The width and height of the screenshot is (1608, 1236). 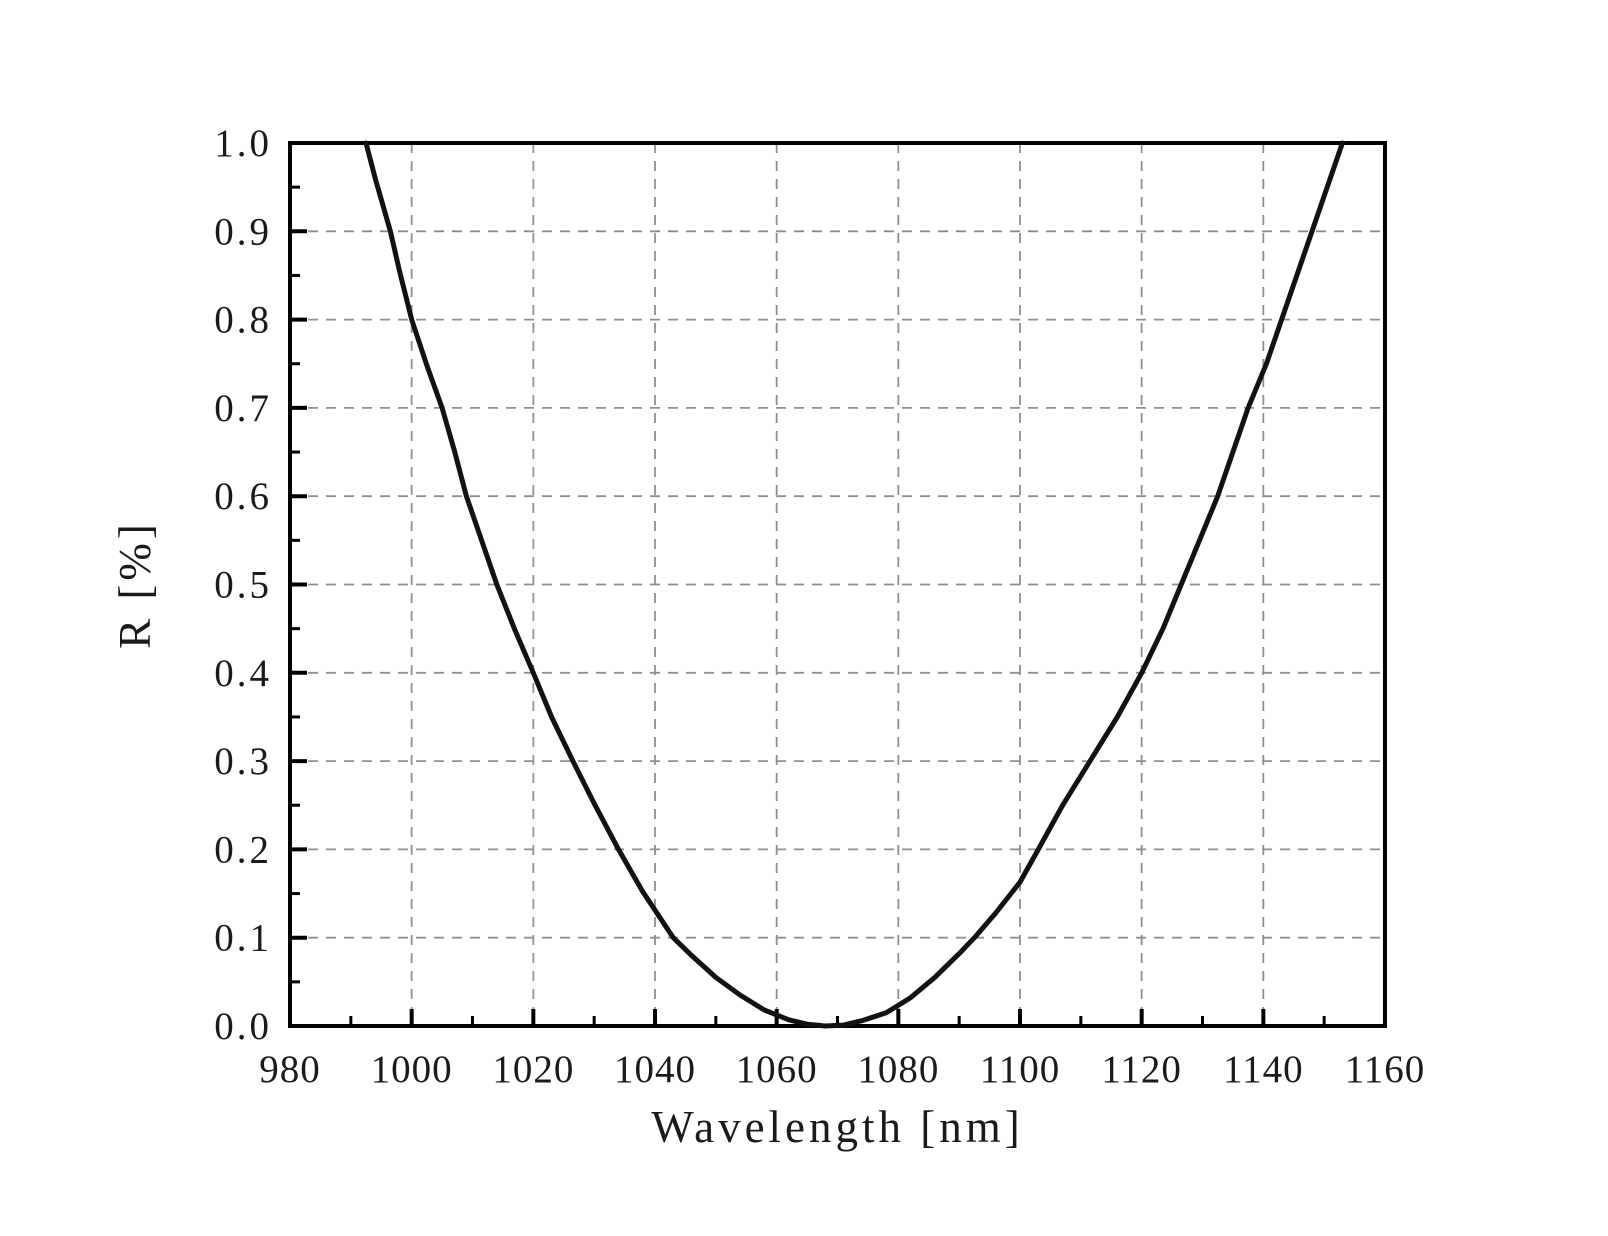 I want to click on y-tick-labels: 0.0 0.1 0.2 0.3 0.4 0.5 0.6 0.7 0.8 0.9 1.0, so click(x=243, y=585).